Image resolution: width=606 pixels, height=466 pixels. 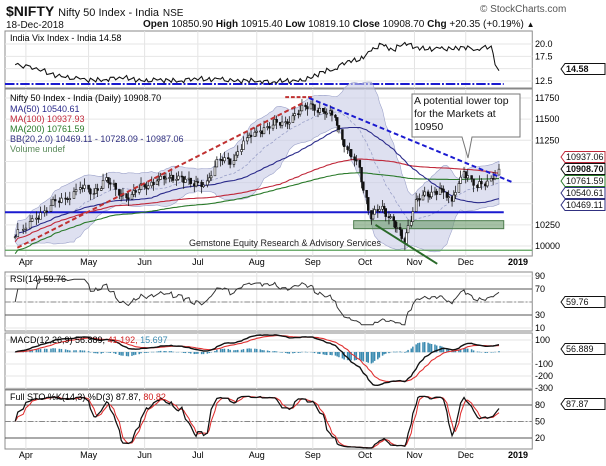 I want to click on macd-last-label-box, so click(x=583, y=349).